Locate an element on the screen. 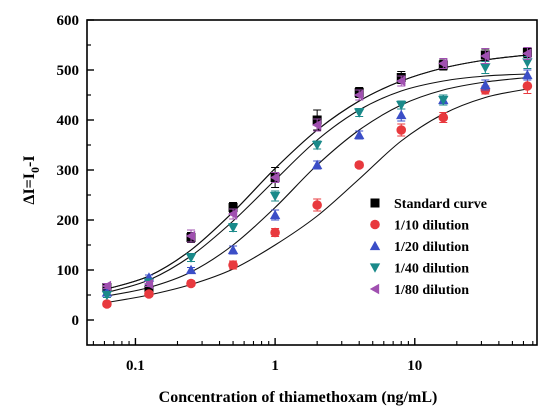 The height and width of the screenshot is (412, 539). y-axis: 0 100 200 300 400 500 600 is located at coordinates (75, 171).